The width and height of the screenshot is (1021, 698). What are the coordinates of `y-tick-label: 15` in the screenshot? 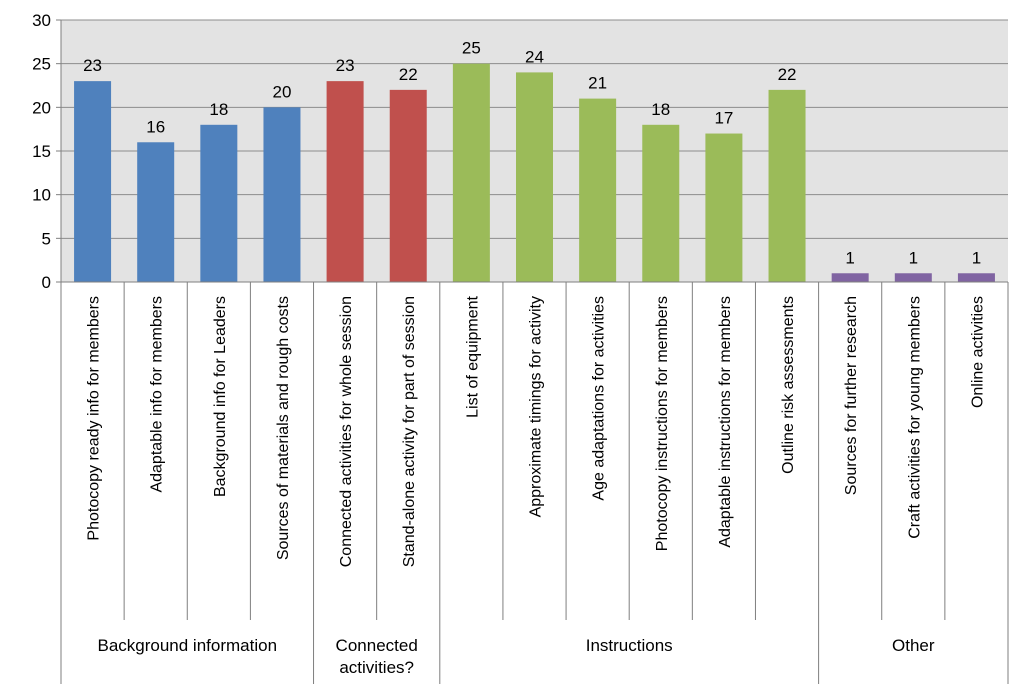 It's located at (41, 151).